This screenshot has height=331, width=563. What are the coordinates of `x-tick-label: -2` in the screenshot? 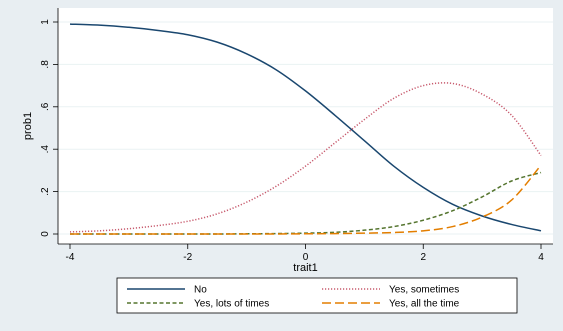 It's located at (187, 257).